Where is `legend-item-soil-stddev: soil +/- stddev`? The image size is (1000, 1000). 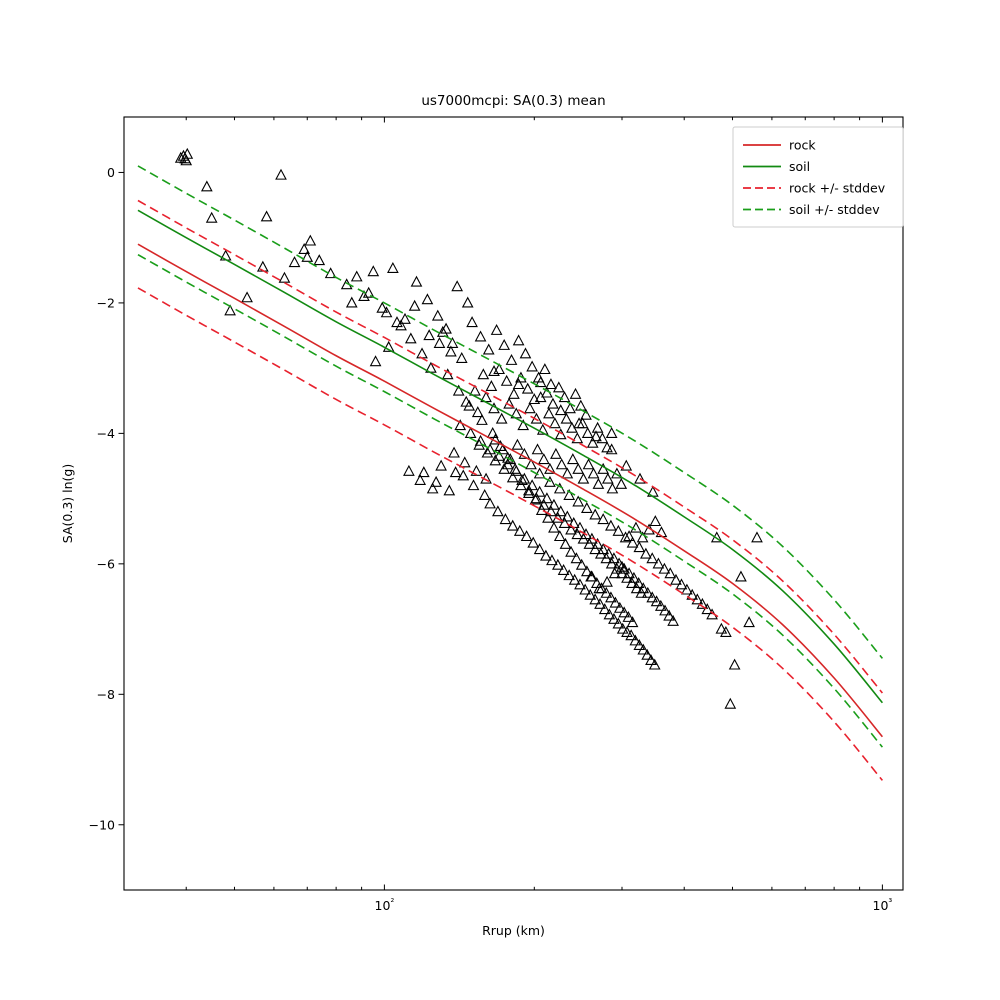
legend-item-soil-stddev: soil +/- stddev is located at coordinates (811, 209).